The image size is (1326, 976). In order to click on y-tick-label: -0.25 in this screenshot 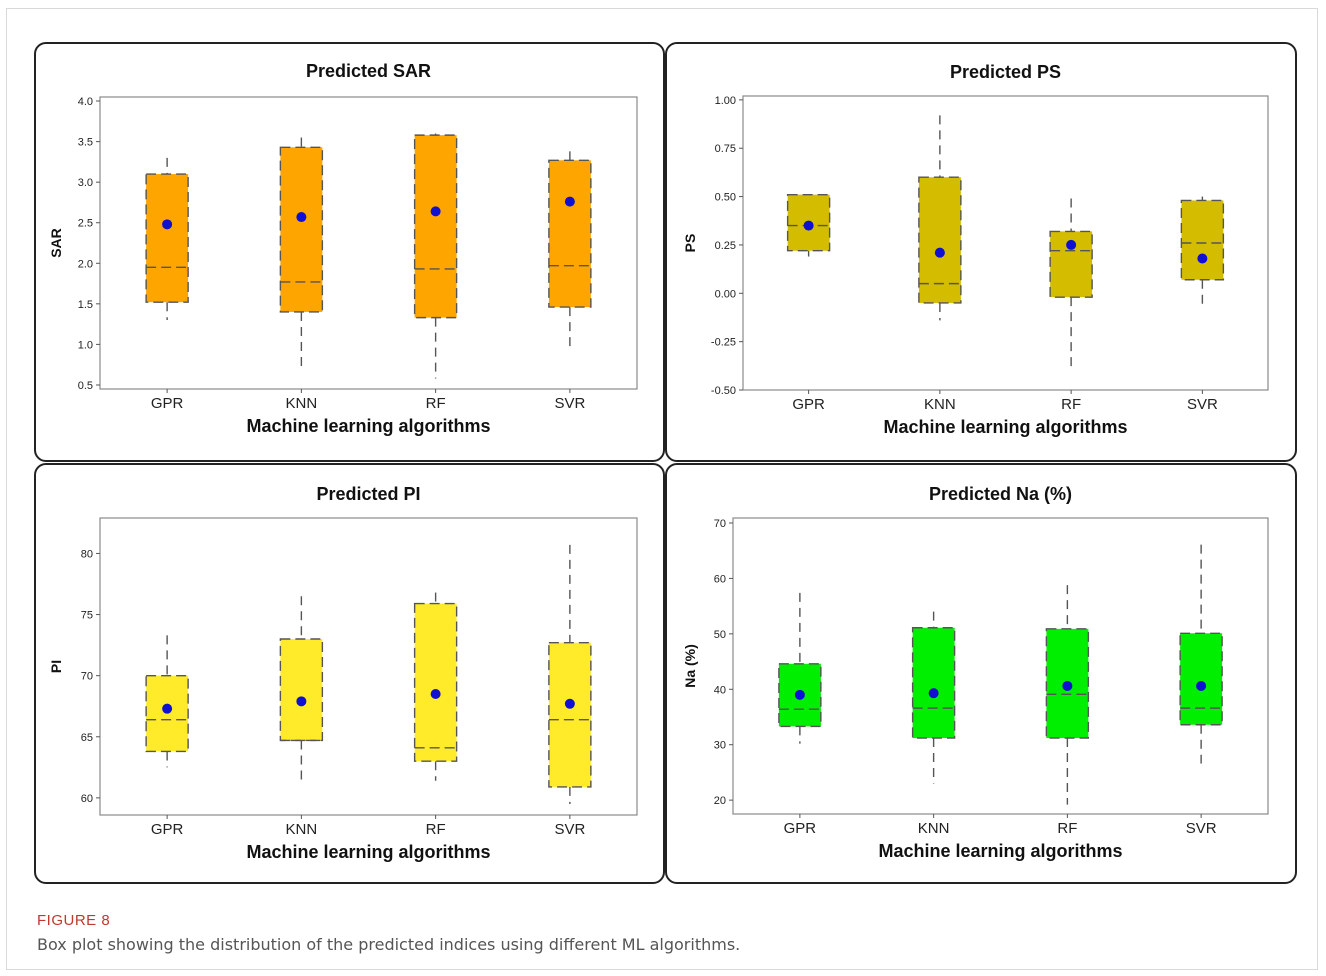, I will do `click(723, 343)`.